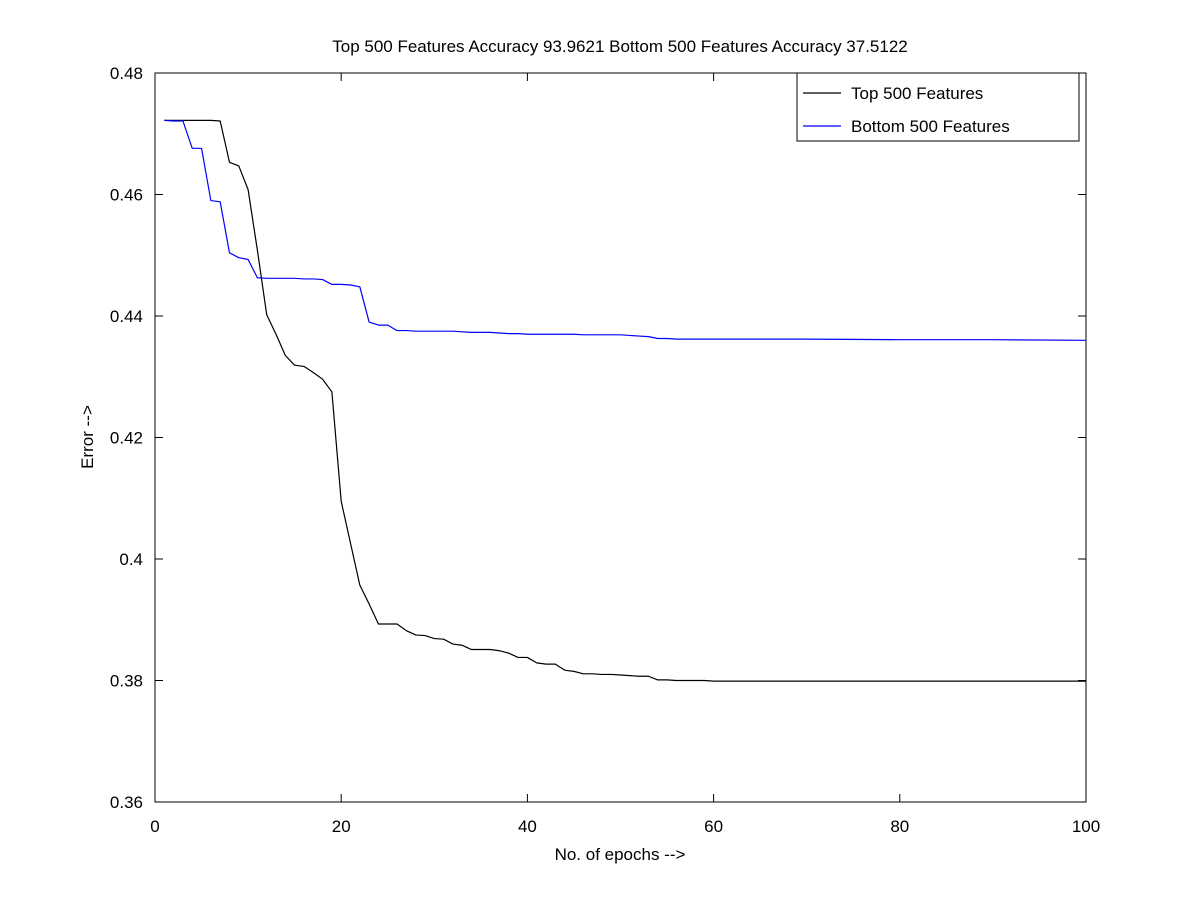  I want to click on y-tick-label: 0.42, so click(126, 438).